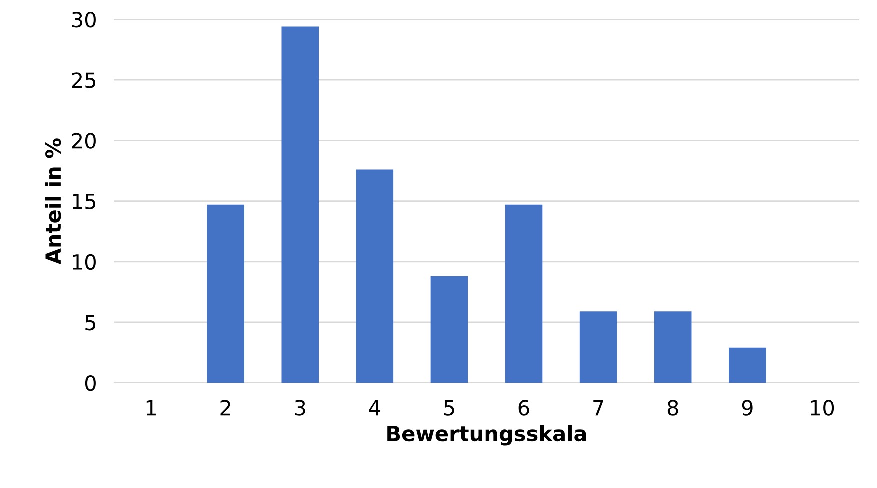  Describe the element at coordinates (449, 408) in the screenshot. I see `x-tick-label: 5` at that location.